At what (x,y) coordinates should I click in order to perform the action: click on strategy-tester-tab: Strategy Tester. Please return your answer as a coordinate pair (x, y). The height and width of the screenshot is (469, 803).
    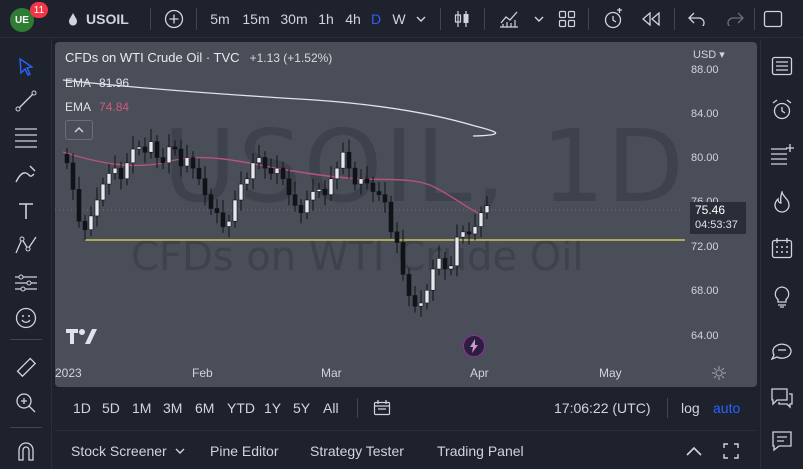
    Looking at the image, I should click on (357, 450).